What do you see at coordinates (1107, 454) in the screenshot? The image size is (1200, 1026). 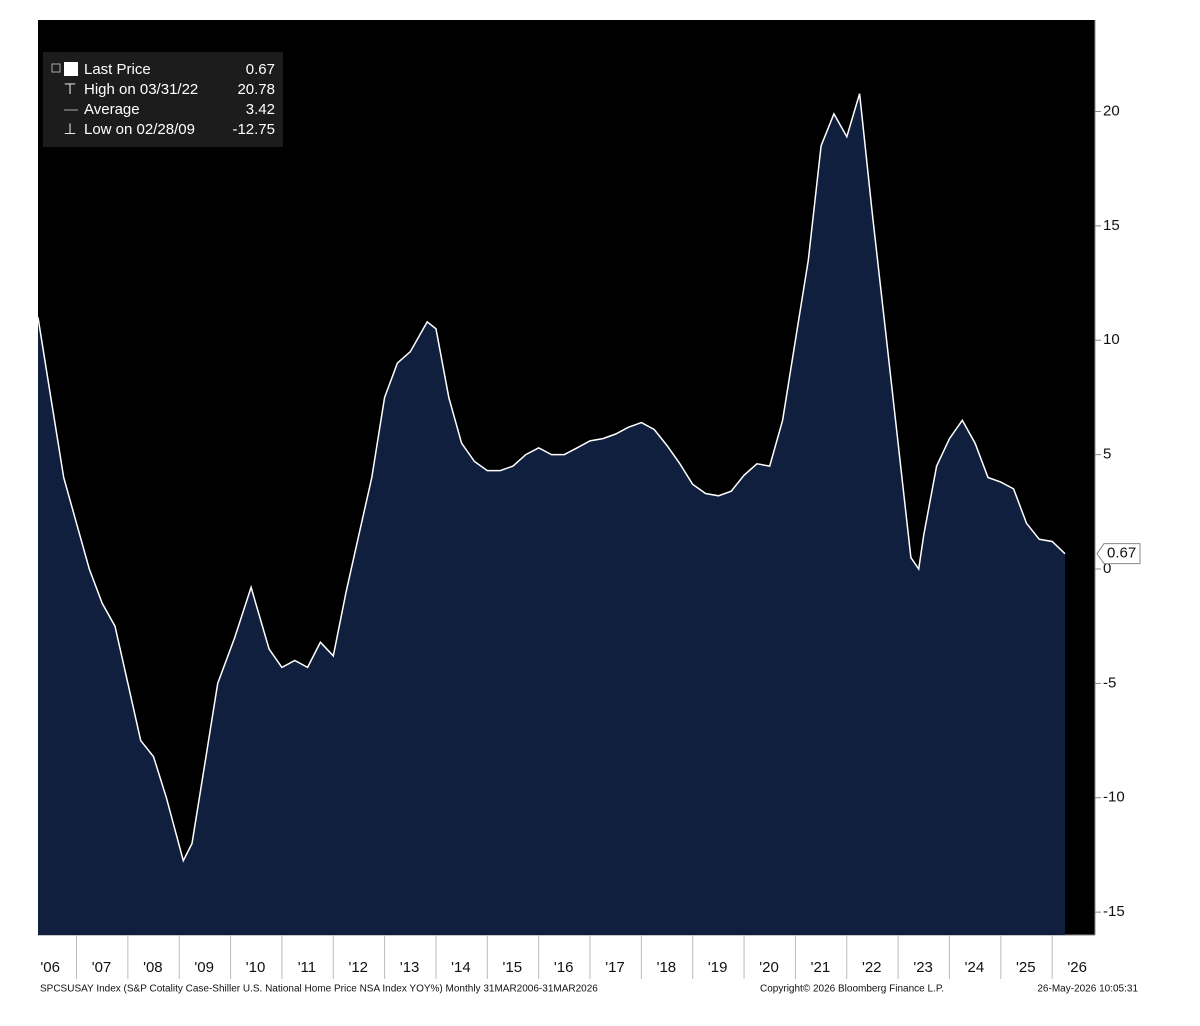 I see `y-tick-label: 5` at bounding box center [1107, 454].